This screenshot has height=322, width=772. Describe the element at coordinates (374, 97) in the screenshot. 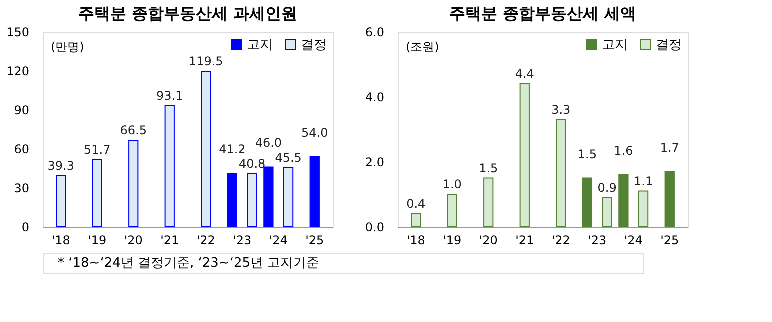

I see `y-tick-label: 4.0` at that location.